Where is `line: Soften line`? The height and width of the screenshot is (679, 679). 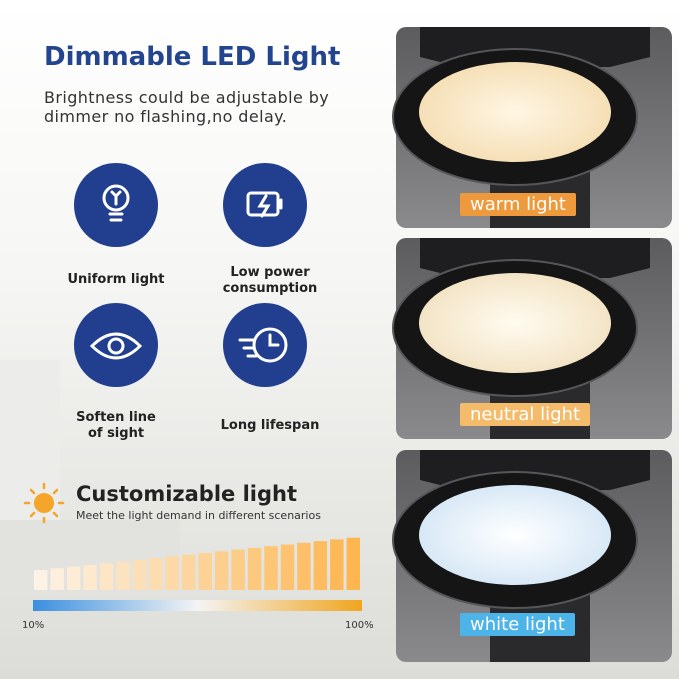 line: Soften line is located at coordinates (116, 417).